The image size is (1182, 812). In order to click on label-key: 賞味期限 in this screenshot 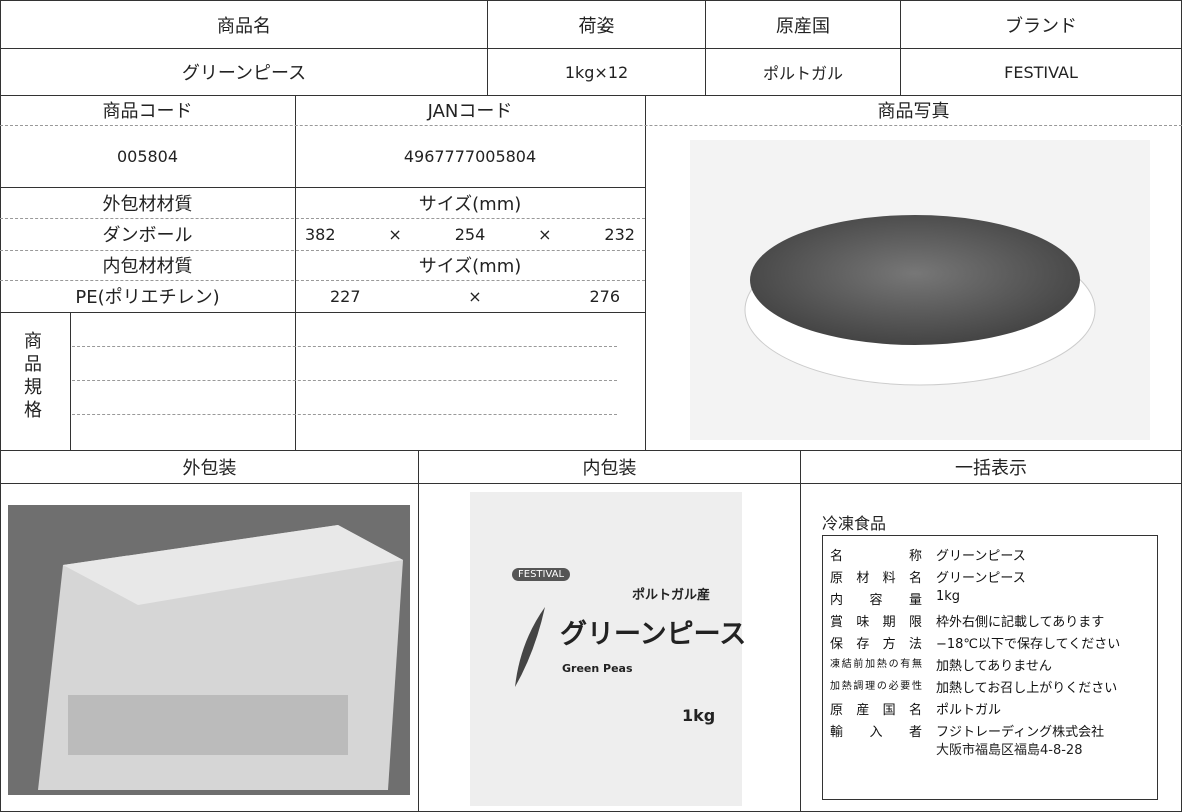, I will do `click(876, 622)`.